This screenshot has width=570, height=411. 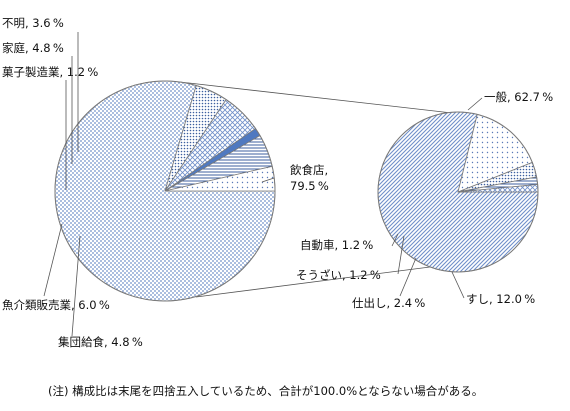 What do you see at coordinates (338, 275) in the screenshot?
I see `pie2-label-3: そうざい, 1.2 %` at bounding box center [338, 275].